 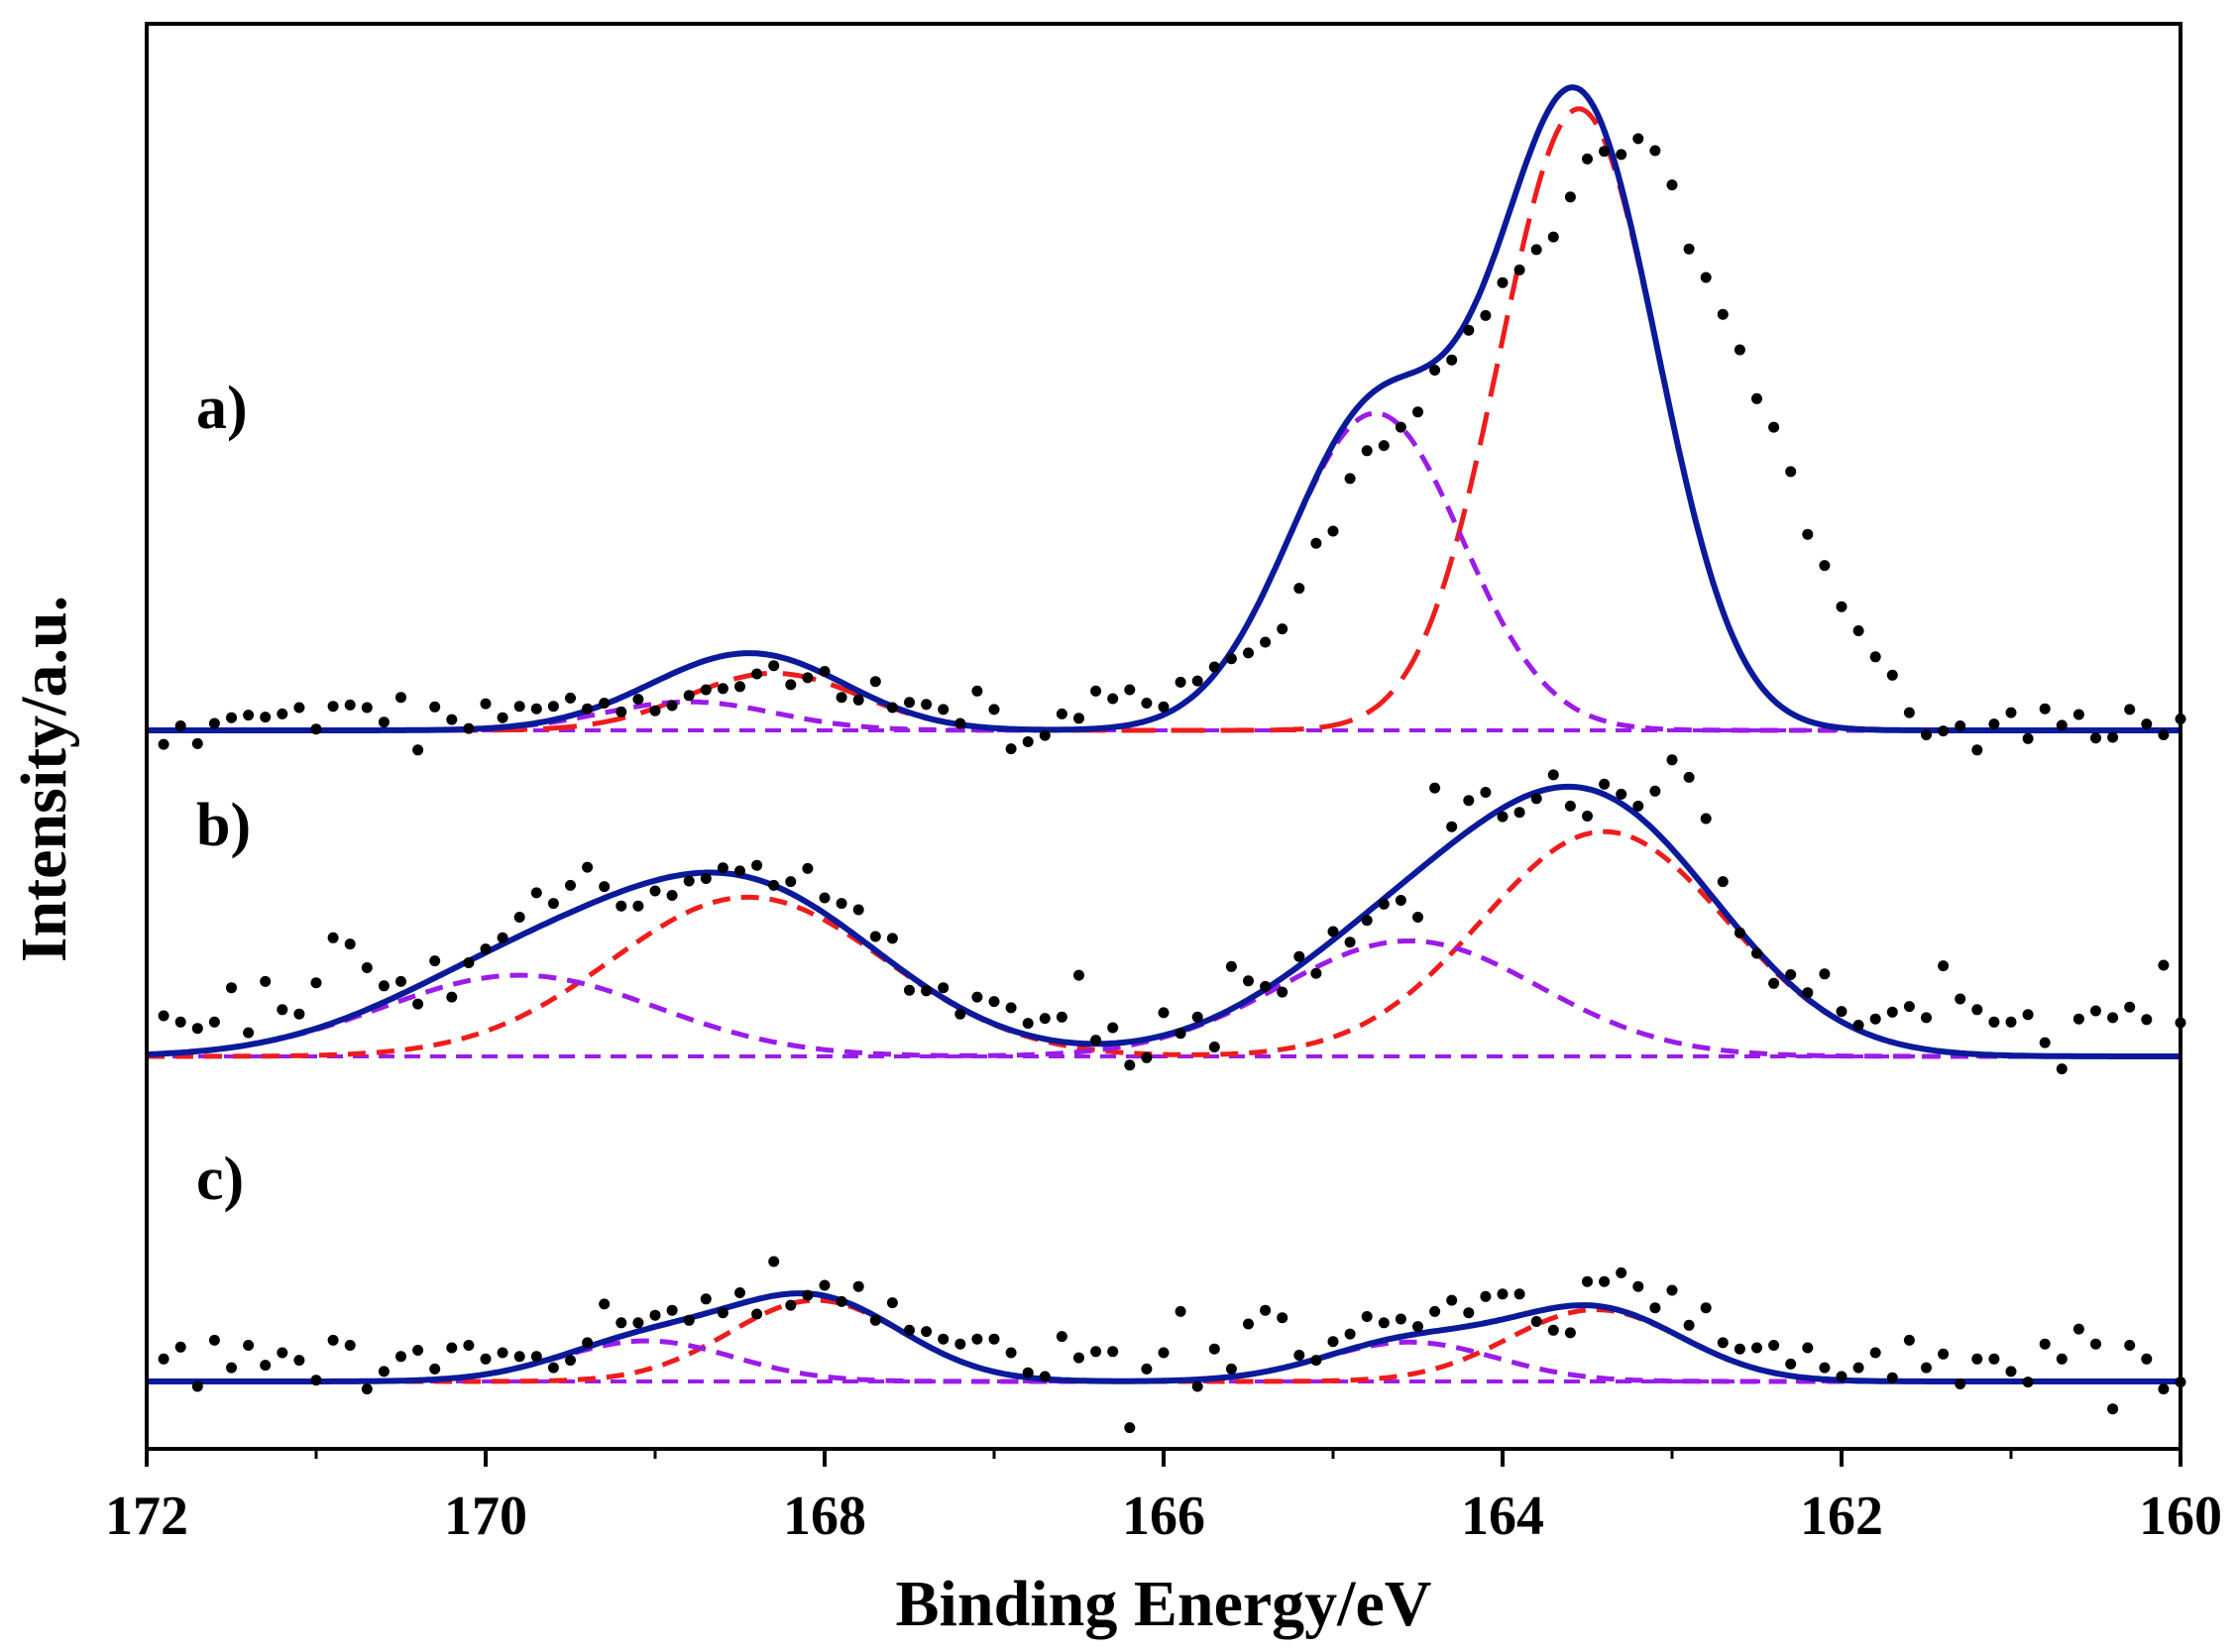 I want to click on x-tick-label-172: 172, so click(x=146, y=1516).